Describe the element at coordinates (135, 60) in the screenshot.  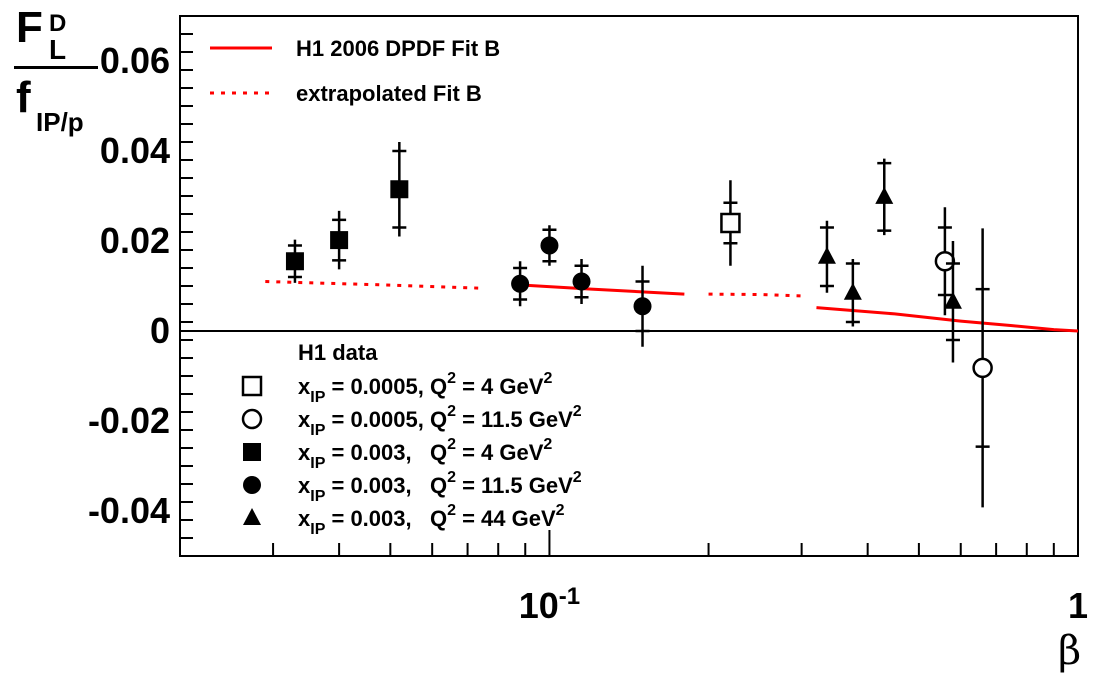
I see `y-tick-label: 0.06` at that location.